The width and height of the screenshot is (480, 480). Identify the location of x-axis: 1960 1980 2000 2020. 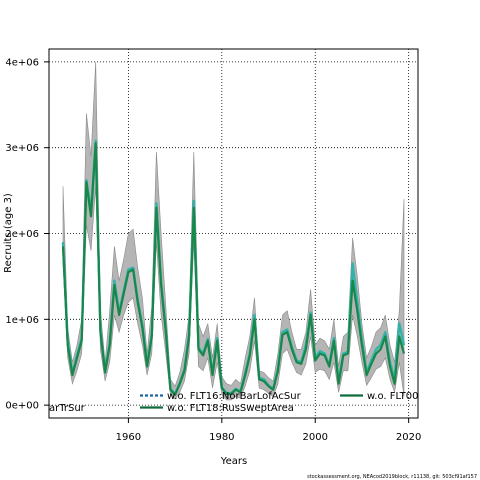
(268, 430).